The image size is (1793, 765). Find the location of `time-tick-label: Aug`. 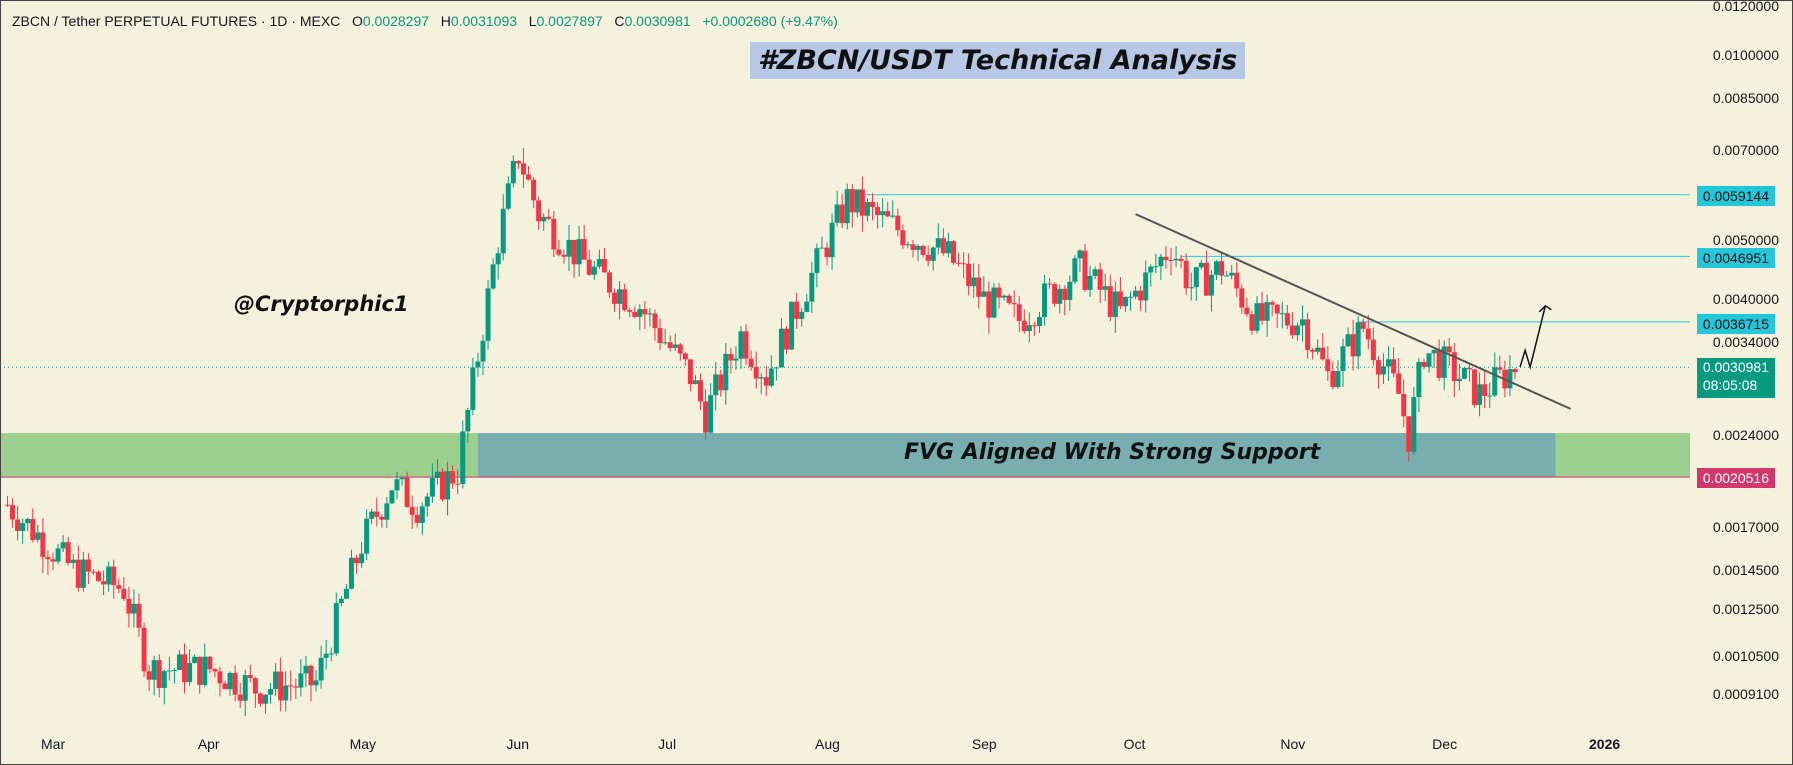

time-tick-label: Aug is located at coordinates (827, 744).